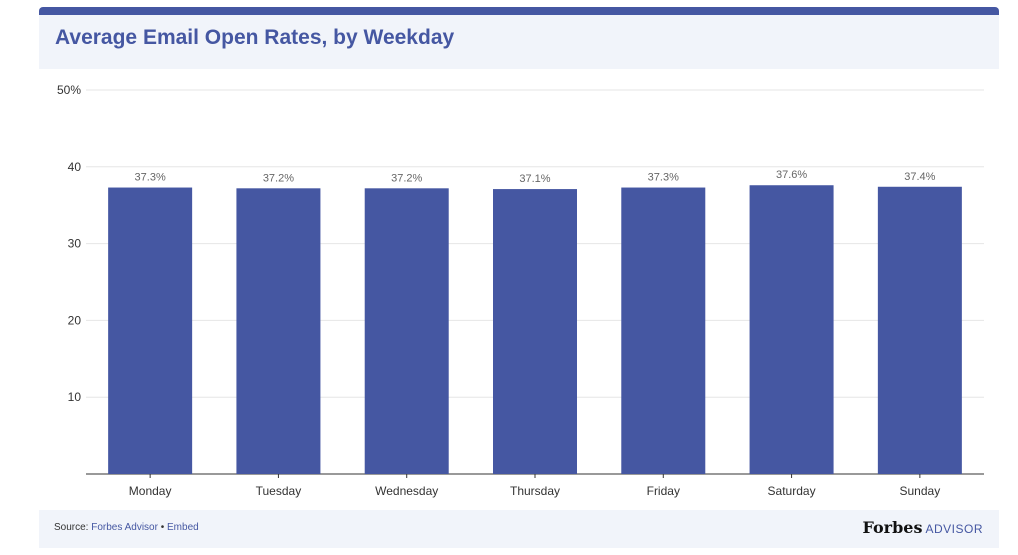  I want to click on data-label: 37.1%, so click(534, 179).